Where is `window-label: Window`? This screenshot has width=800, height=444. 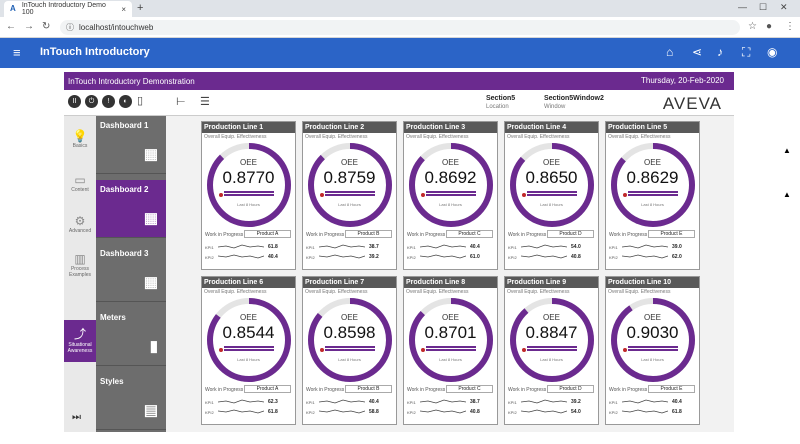
window-label: Window is located at coordinates (555, 107).